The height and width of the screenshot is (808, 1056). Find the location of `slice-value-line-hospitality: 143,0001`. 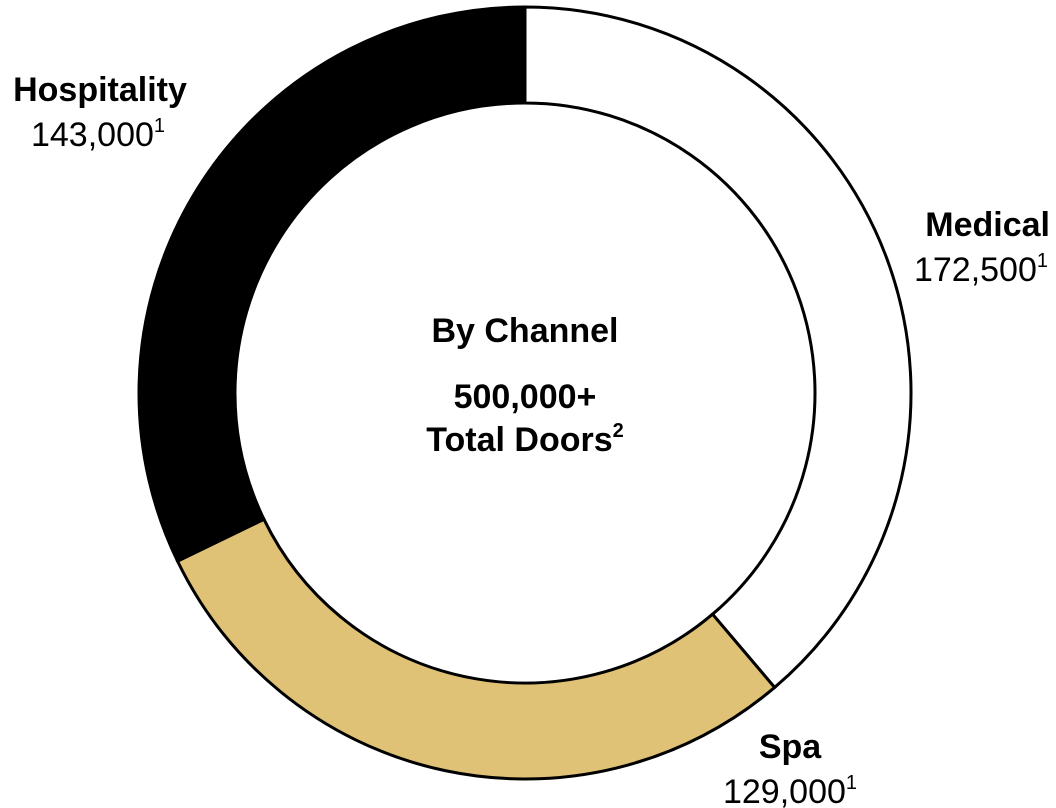

slice-value-line-hospitality: 143,0001 is located at coordinates (98, 134).